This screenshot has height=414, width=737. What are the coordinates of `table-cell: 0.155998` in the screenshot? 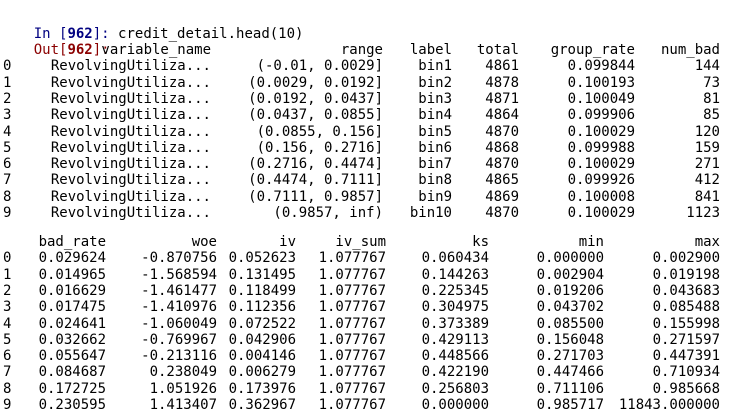 It's located at (662, 324).